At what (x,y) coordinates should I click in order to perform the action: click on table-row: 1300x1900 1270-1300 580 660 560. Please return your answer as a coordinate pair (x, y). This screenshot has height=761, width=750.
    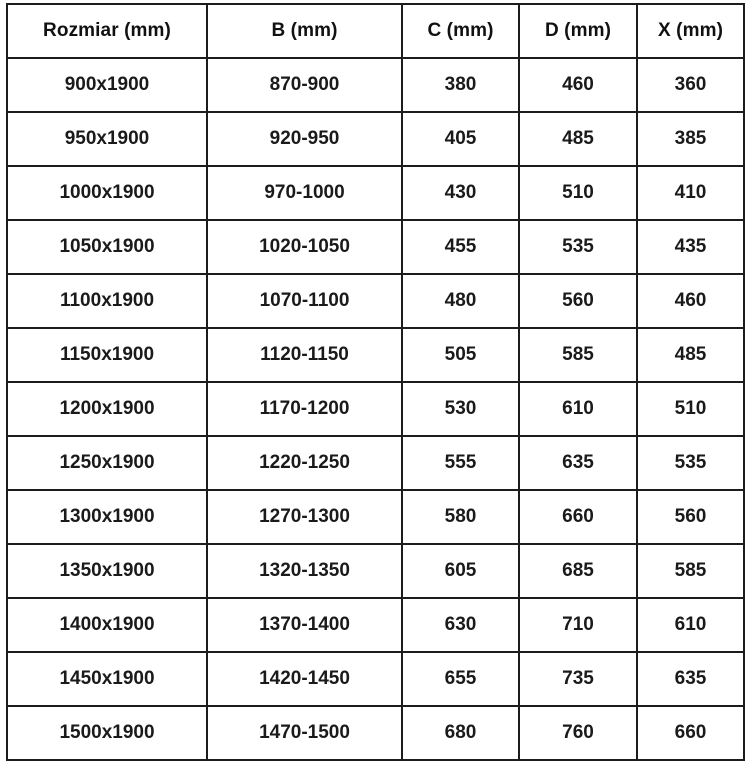
    Looking at the image, I should click on (375, 517).